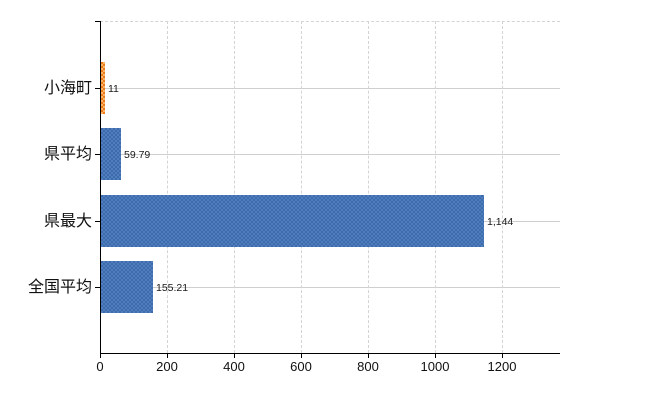 The height and width of the screenshot is (400, 650). Describe the element at coordinates (172, 288) in the screenshot. I see `value-label: 155.21` at that location.